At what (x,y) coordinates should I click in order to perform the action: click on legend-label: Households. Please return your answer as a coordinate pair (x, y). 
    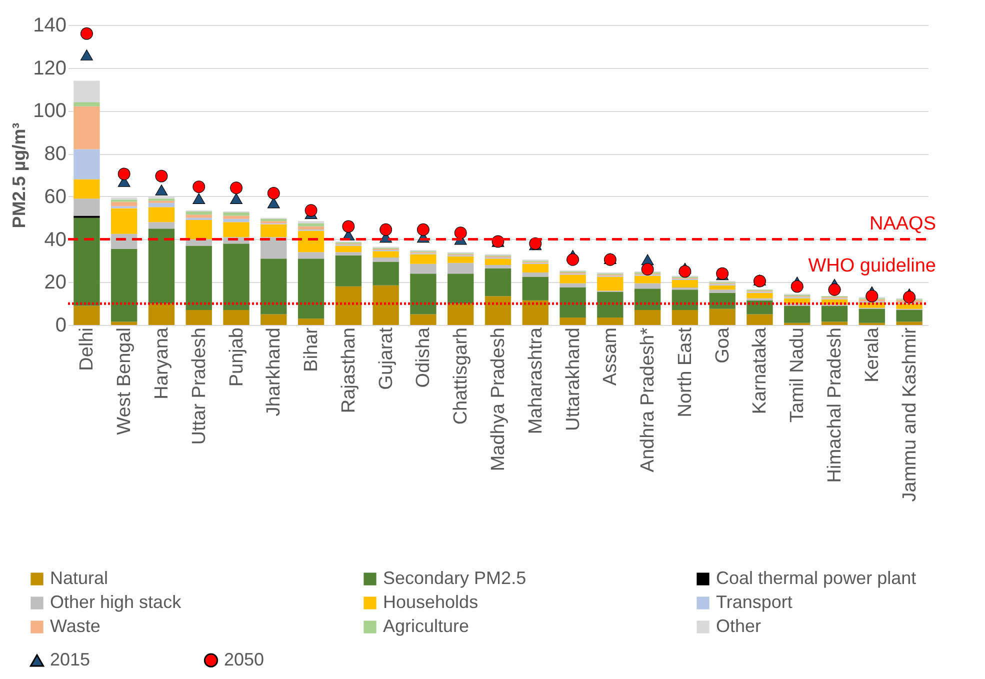
    Looking at the image, I should click on (430, 602).